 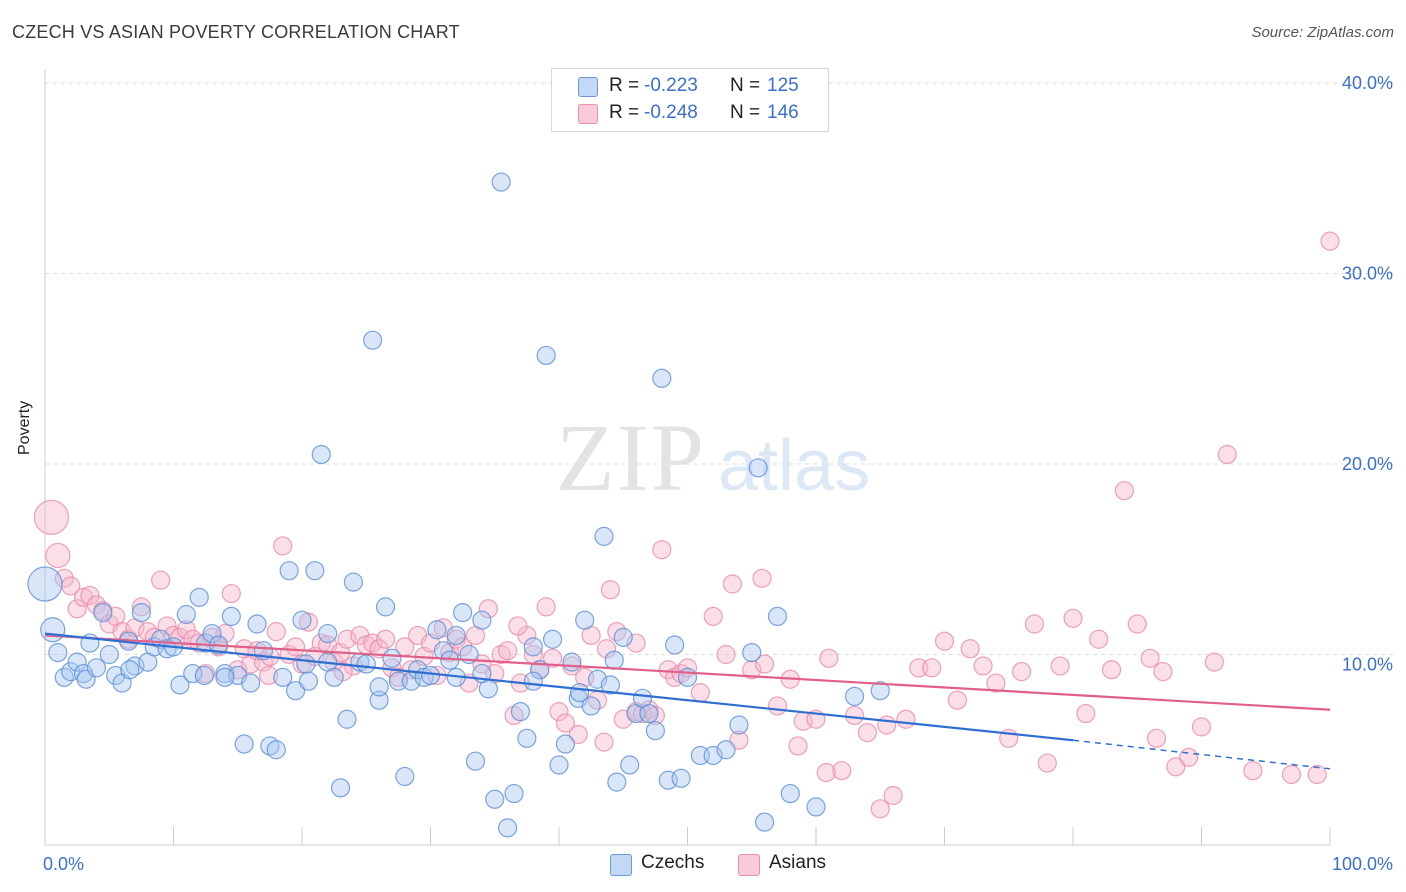 What do you see at coordinates (63, 864) in the screenshot?
I see `x-tick-label: 0.0%` at bounding box center [63, 864].